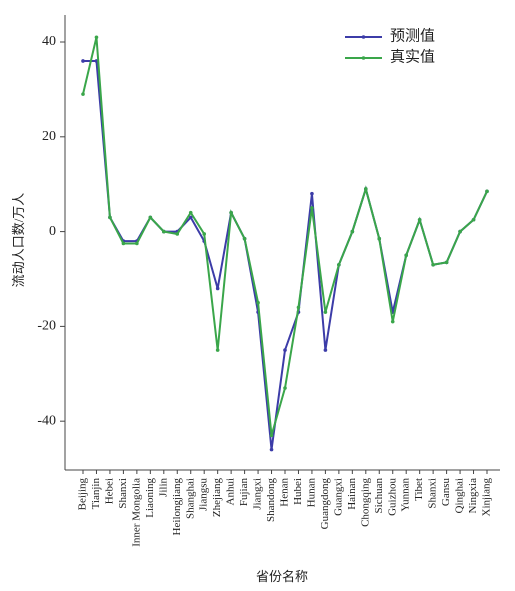  What do you see at coordinates (338, 497) in the screenshot?
I see `x-tick-label: Guangxi` at bounding box center [338, 497].